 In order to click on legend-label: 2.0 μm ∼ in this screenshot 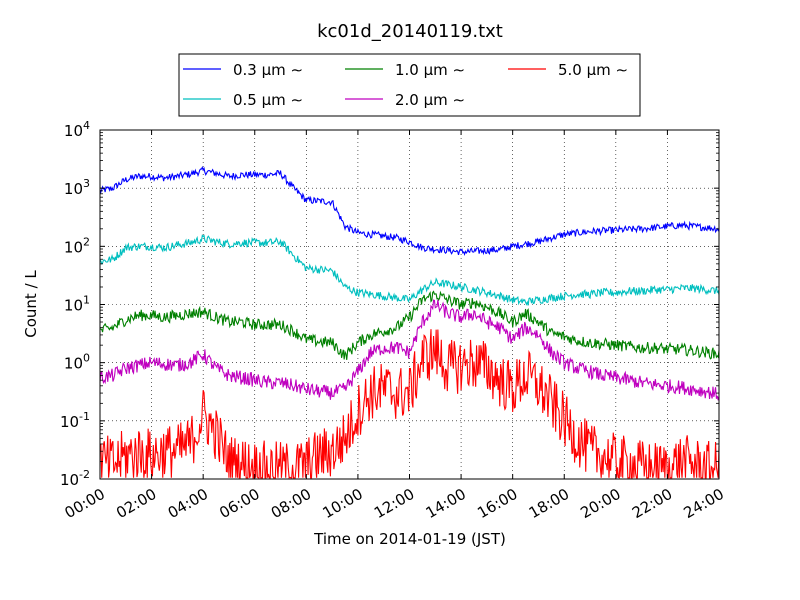, I will do `click(430, 100)`.